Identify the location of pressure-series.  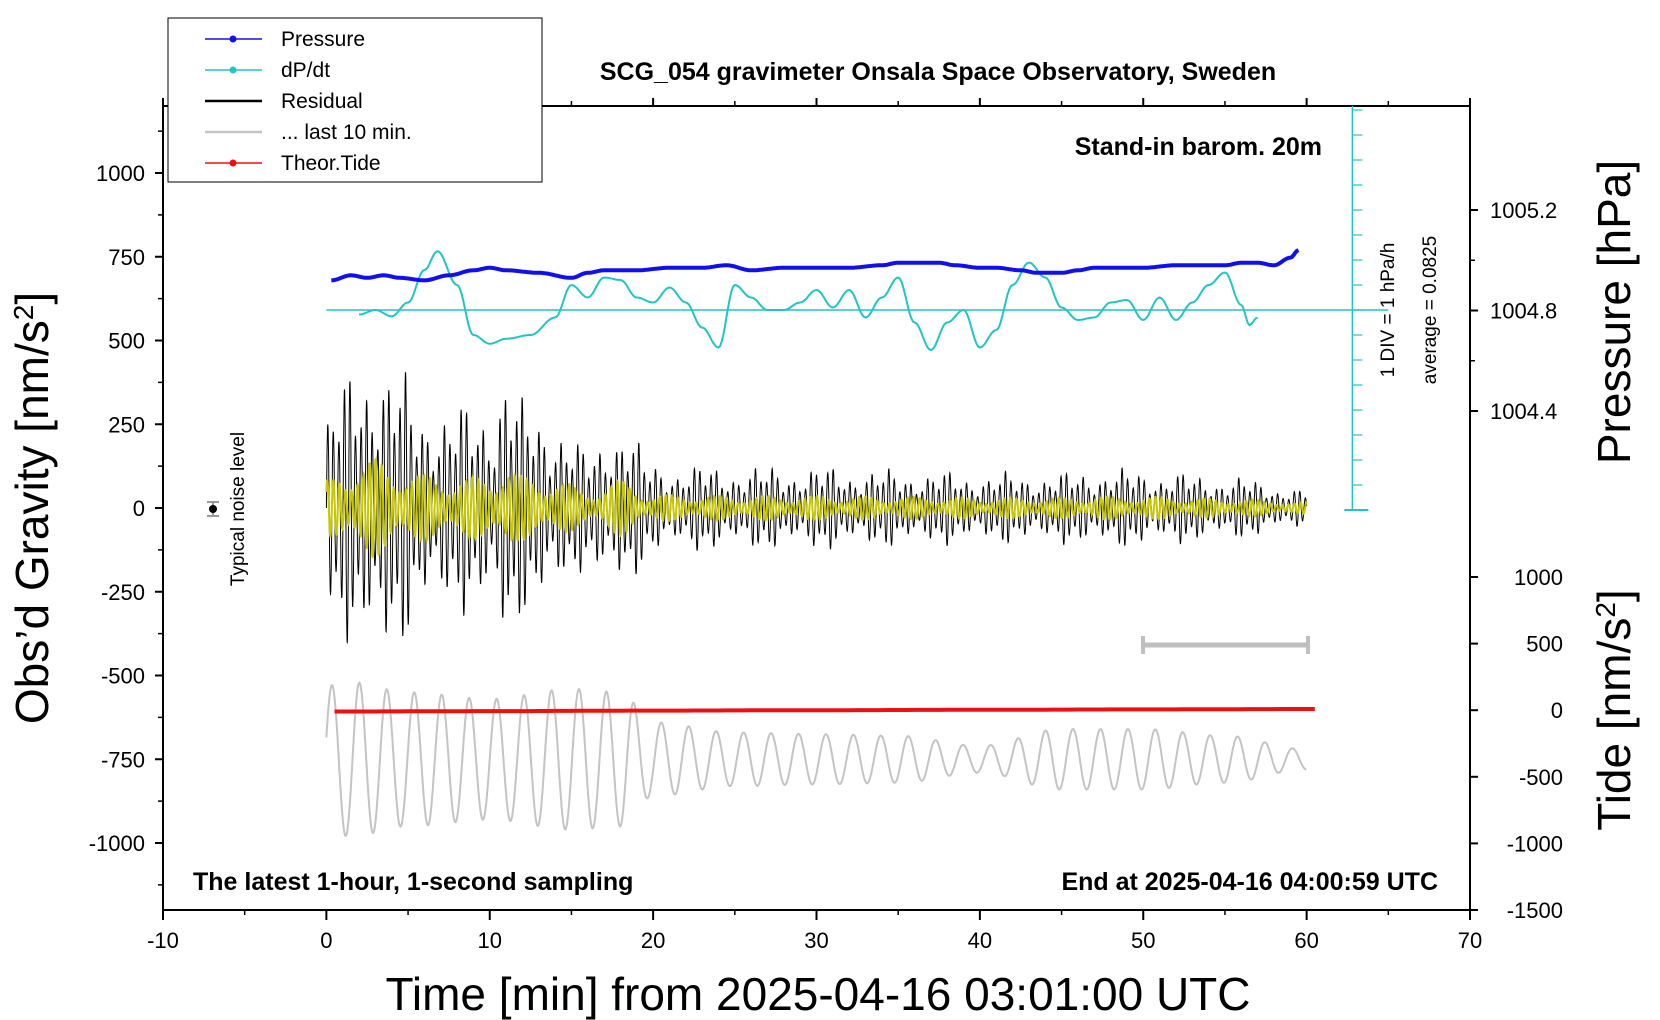
(815, 265).